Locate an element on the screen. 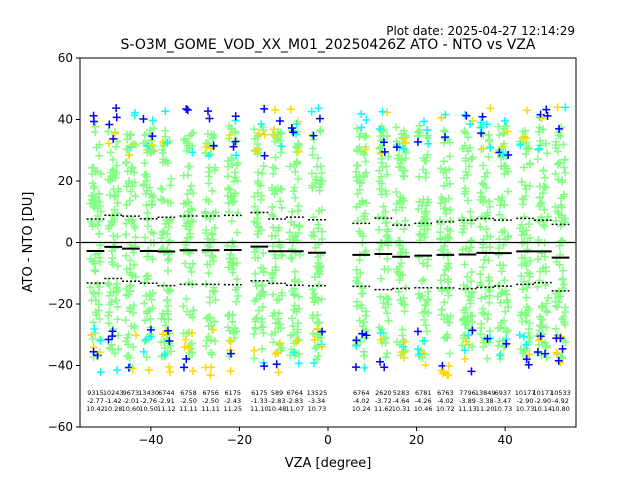 The width and height of the screenshot is (640, 480). y-tick-label: 40 is located at coordinates (65, 120).